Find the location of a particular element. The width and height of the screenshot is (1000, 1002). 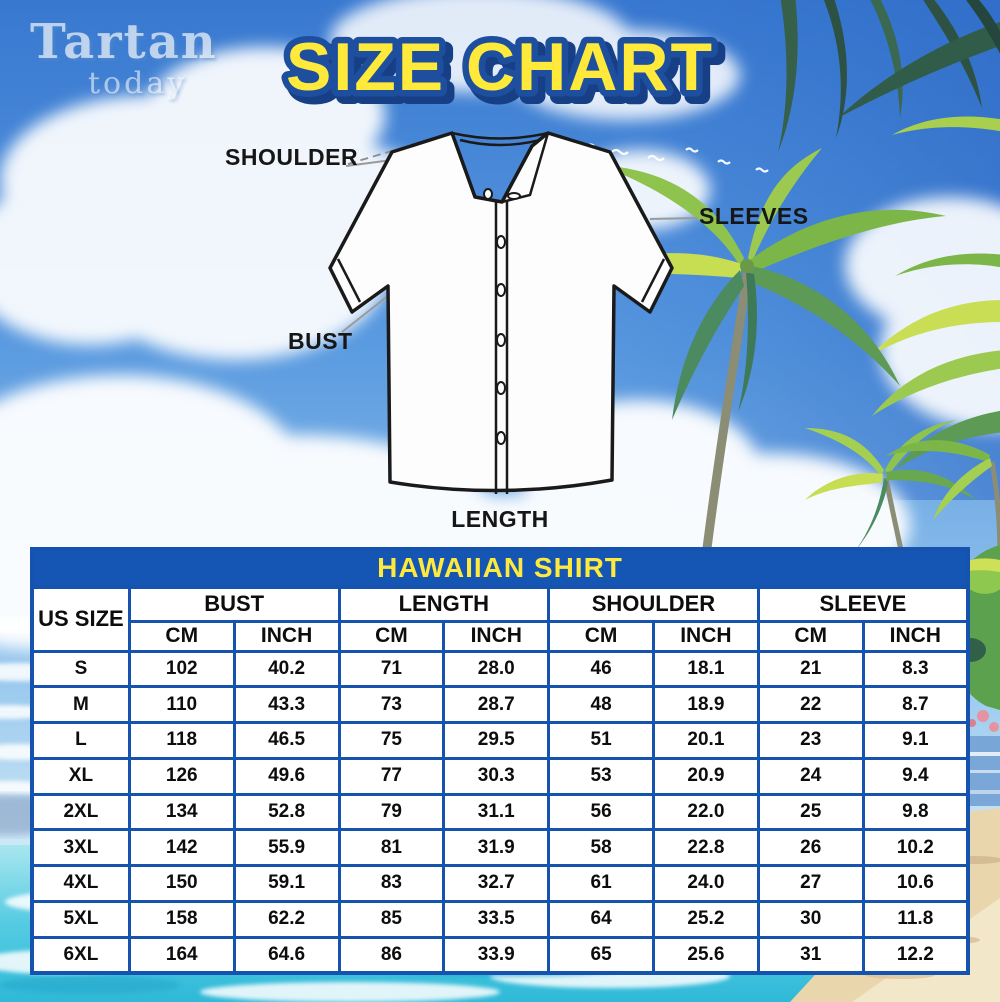

measurement-cell: 52.8 is located at coordinates (286, 812).